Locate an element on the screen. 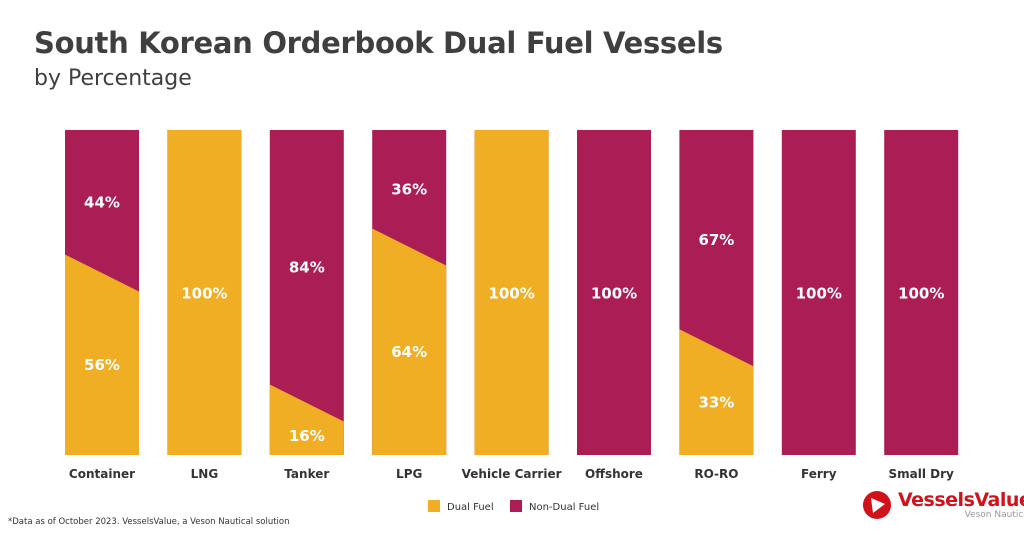 The width and height of the screenshot is (1024, 535). legend-label: Dual Fuel is located at coordinates (470, 507).